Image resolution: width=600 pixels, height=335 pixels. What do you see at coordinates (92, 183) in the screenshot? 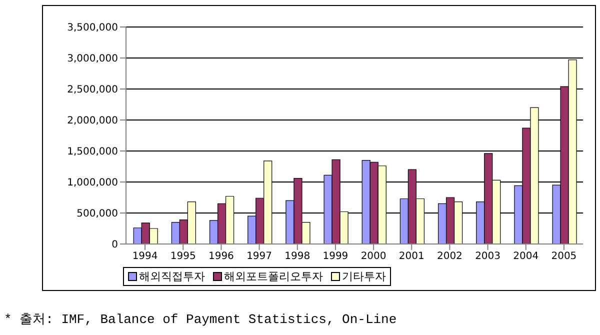
I see `y-tick-label: 1,000,000` at bounding box center [92, 183].